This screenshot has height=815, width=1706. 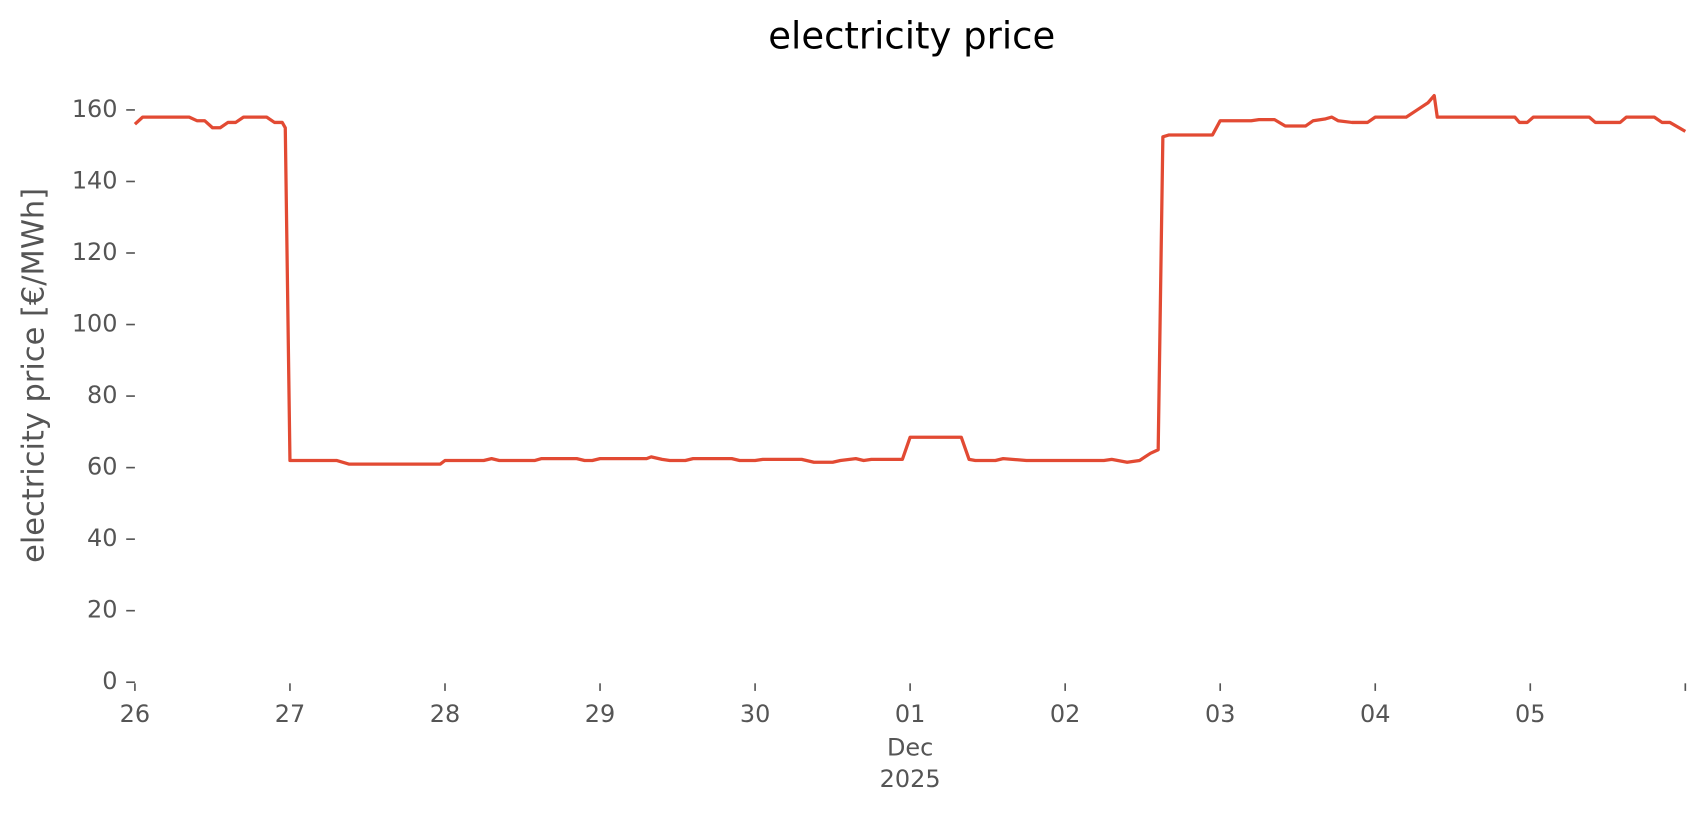 What do you see at coordinates (109, 681) in the screenshot?
I see `y-tick-label: 0` at bounding box center [109, 681].